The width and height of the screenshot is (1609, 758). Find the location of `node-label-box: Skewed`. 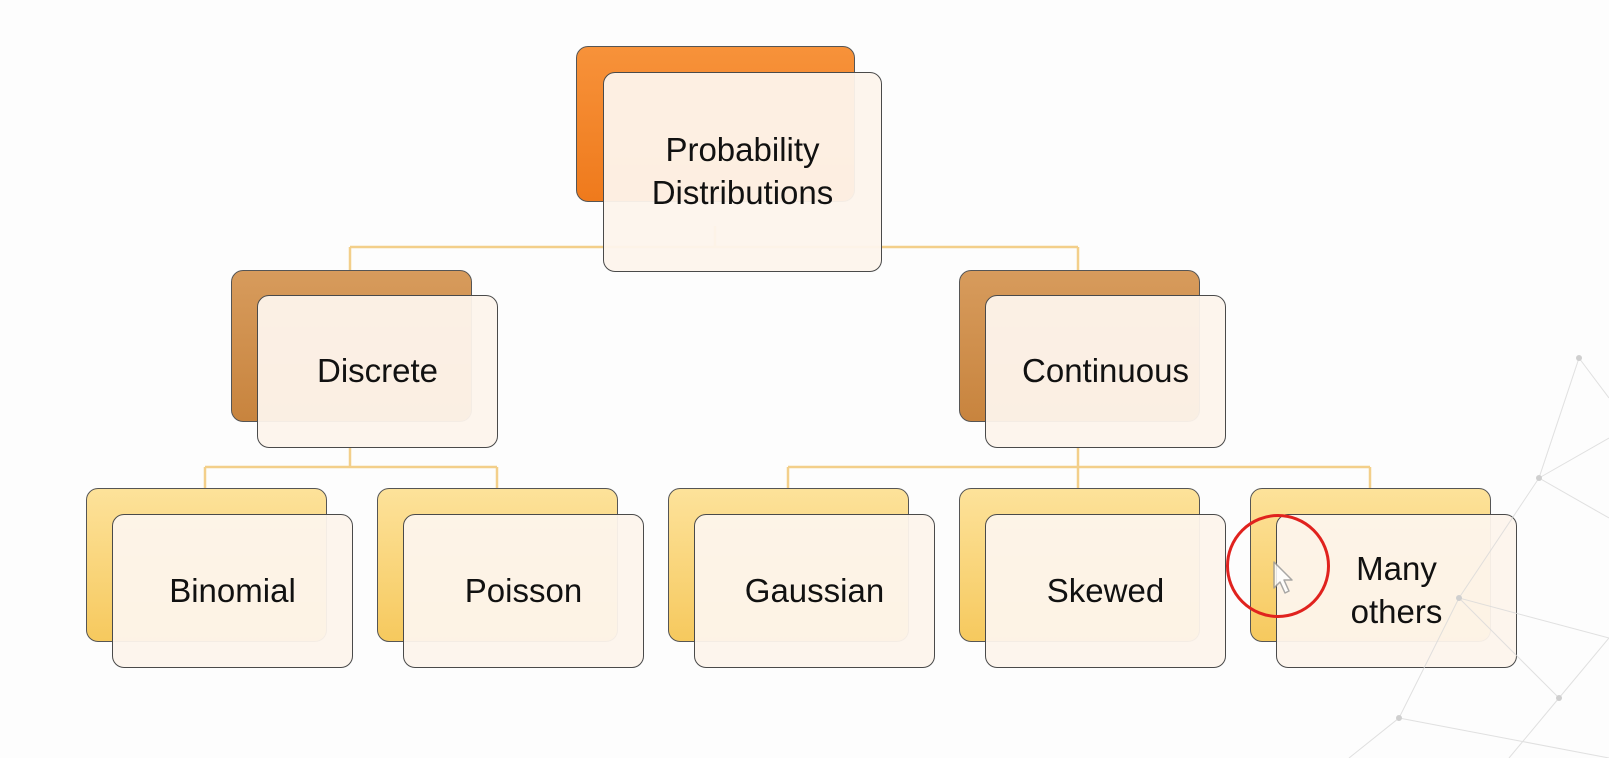

node-label-box: Skewed is located at coordinates (1105, 591).